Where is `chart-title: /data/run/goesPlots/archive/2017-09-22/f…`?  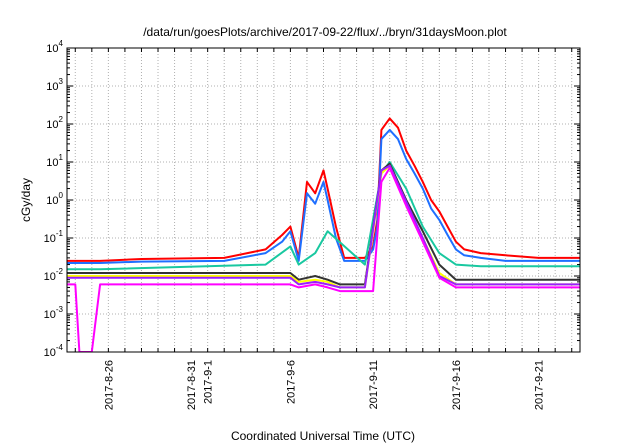 chart-title: /data/run/goesPlots/archive/2017-09-22/f… is located at coordinates (325, 32).